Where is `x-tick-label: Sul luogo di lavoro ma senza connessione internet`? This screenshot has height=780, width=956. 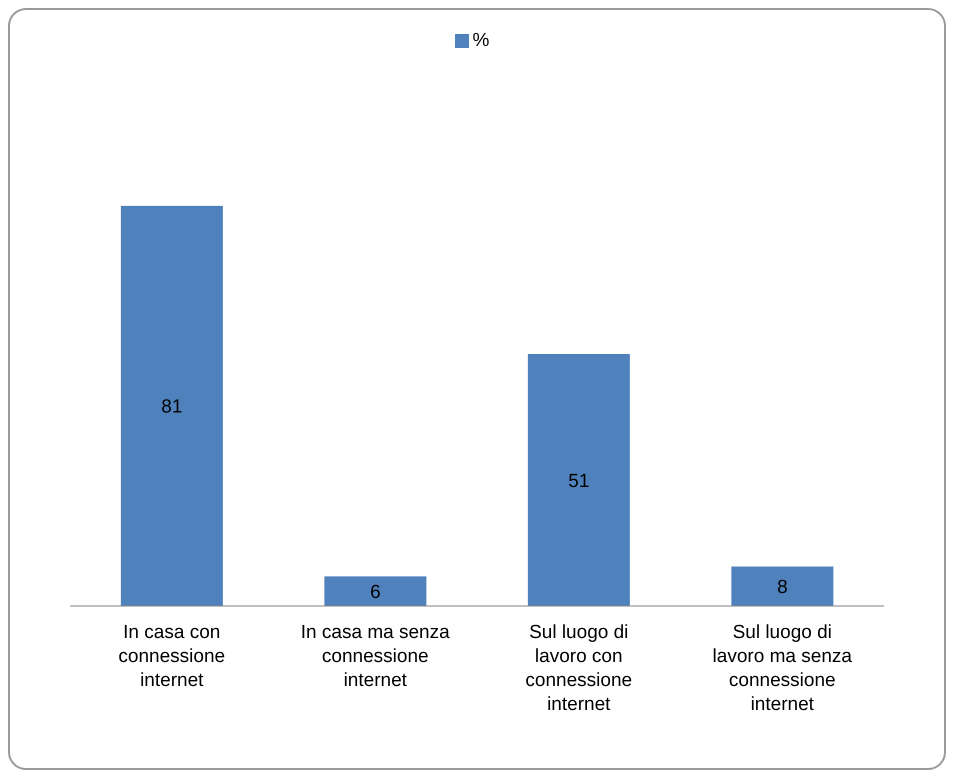 x-tick-label: Sul luogo di lavoro ma senza connessione internet is located at coordinates (782, 668).